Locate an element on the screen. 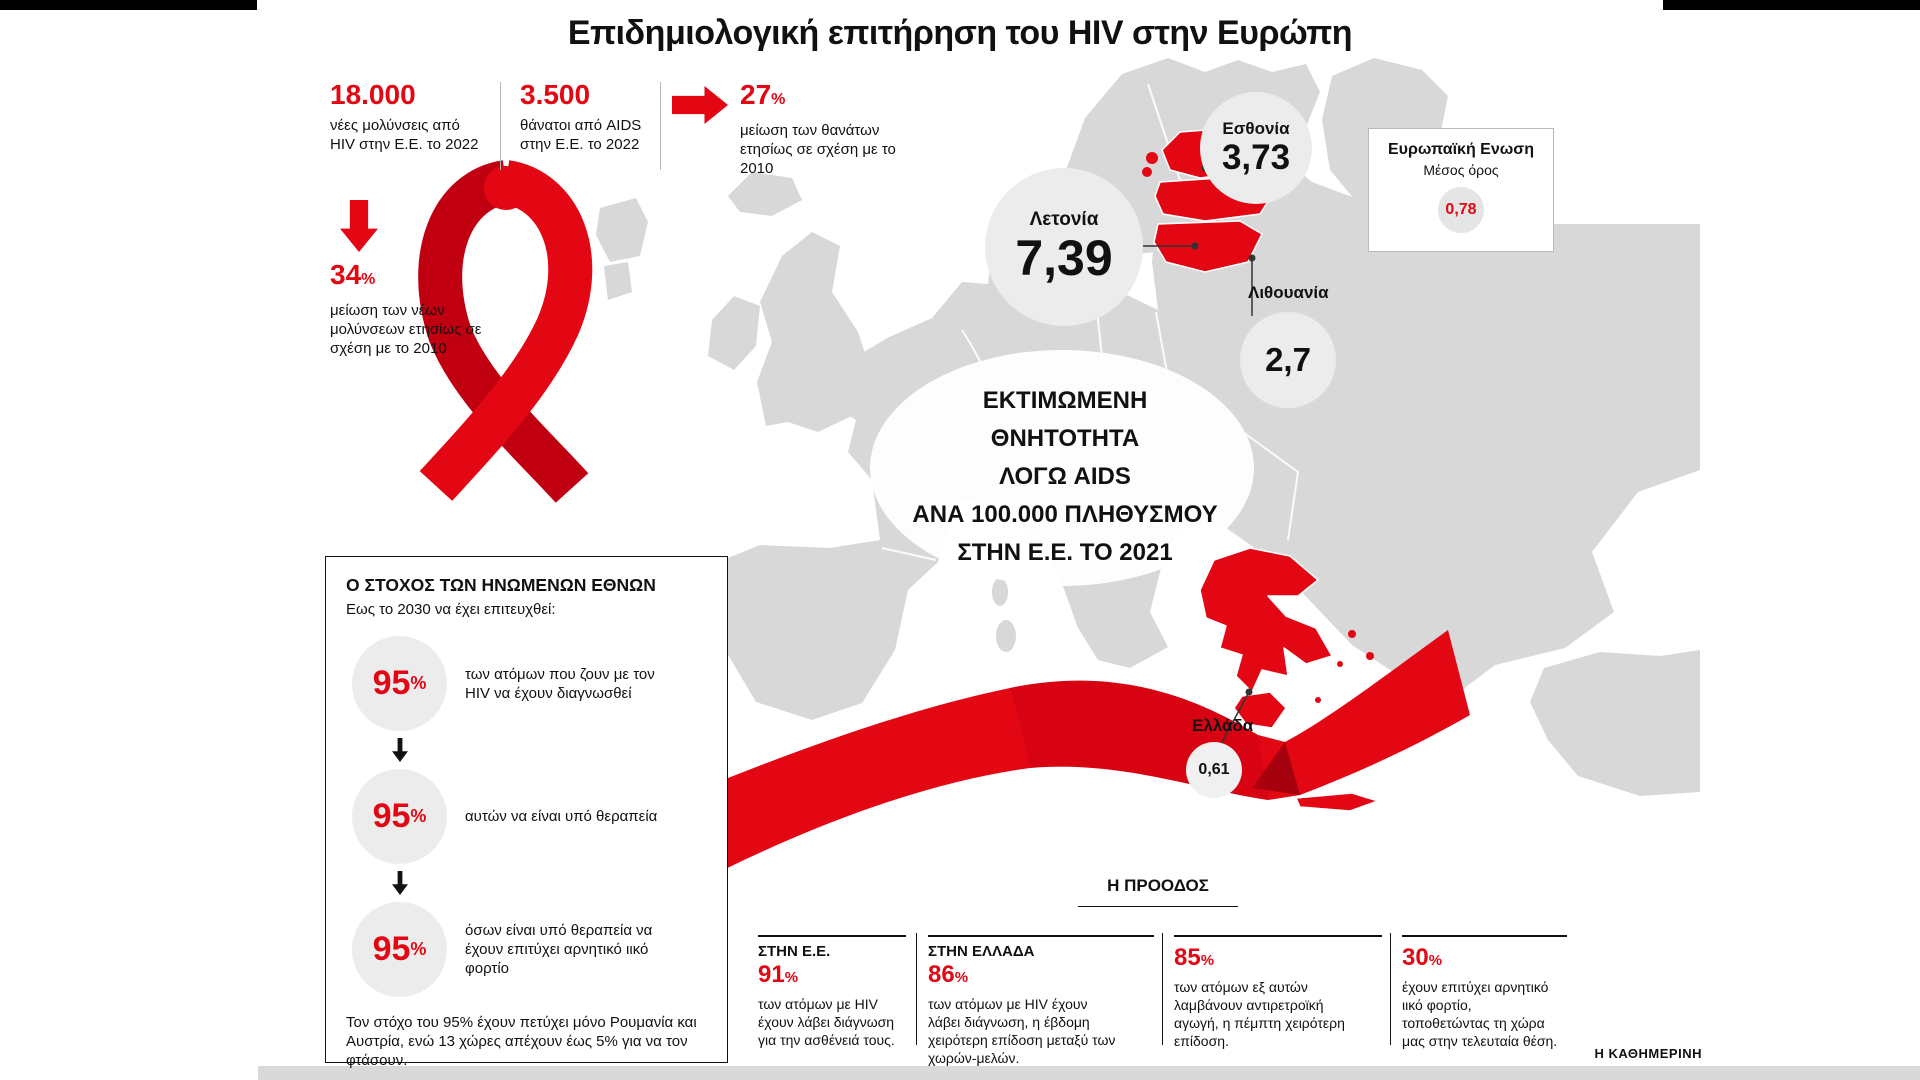 The image size is (1920, 1080). progress-title: Η ΠΡΟΟΔΟΣ is located at coordinates (1158, 891).